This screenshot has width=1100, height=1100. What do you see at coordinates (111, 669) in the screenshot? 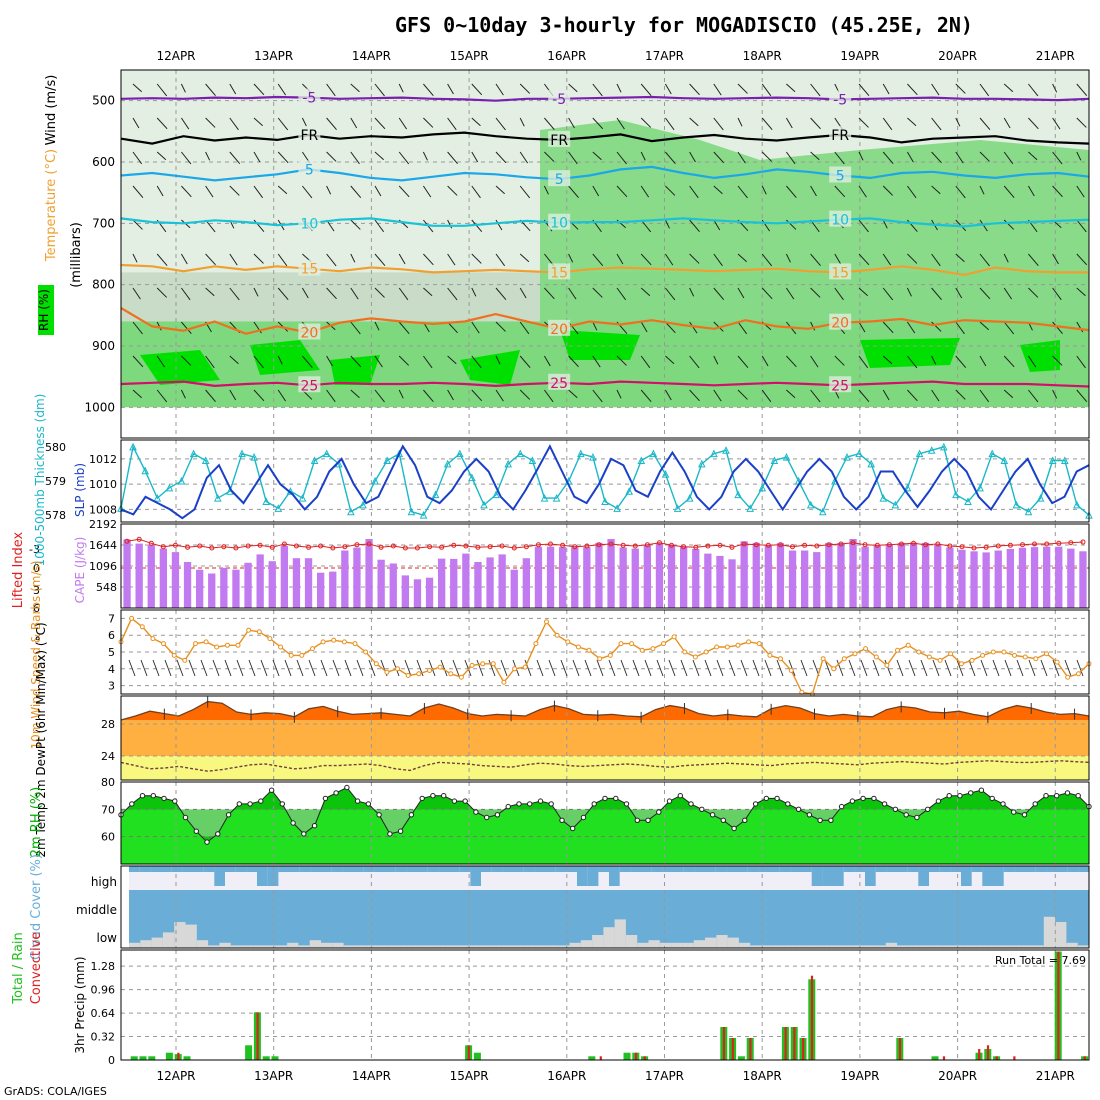
I see `wind-tick-label: 4` at bounding box center [111, 669].